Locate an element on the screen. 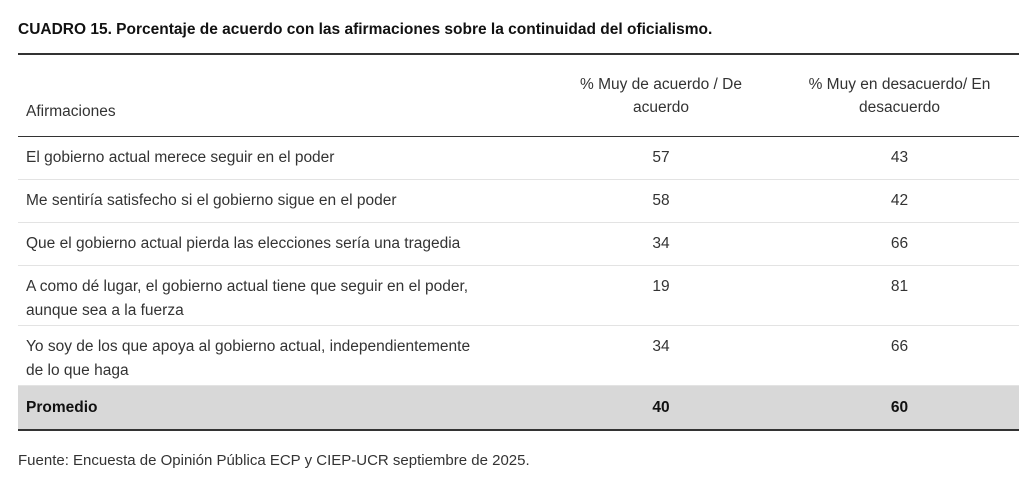 The image size is (1028, 479). average-row: Promedio 40 60 is located at coordinates (518, 407).